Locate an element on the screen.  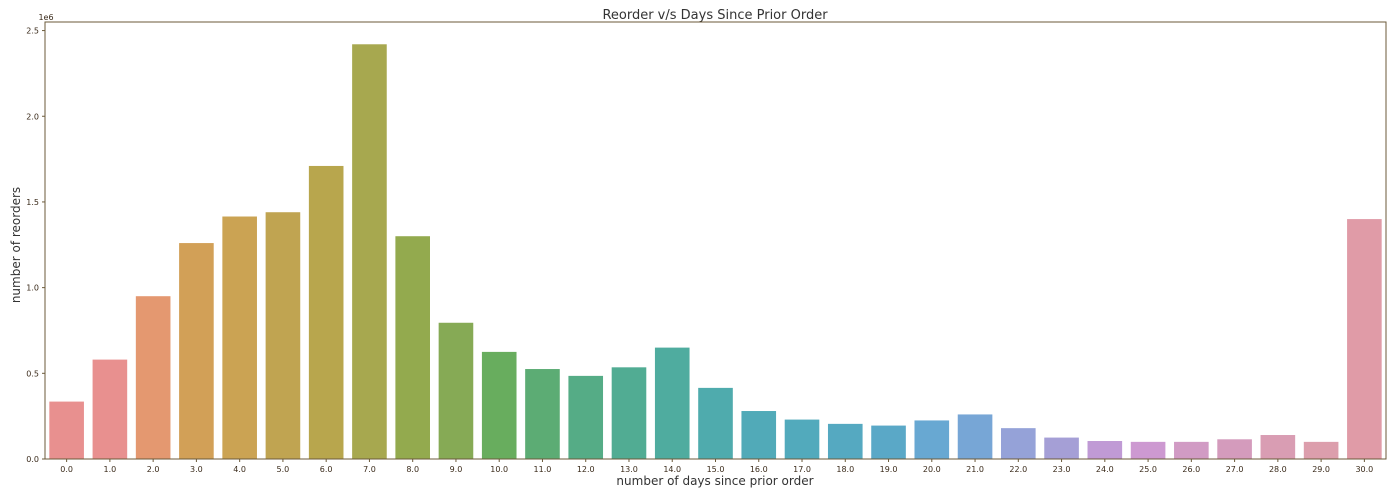
bar-17.0 is located at coordinates (802, 439).